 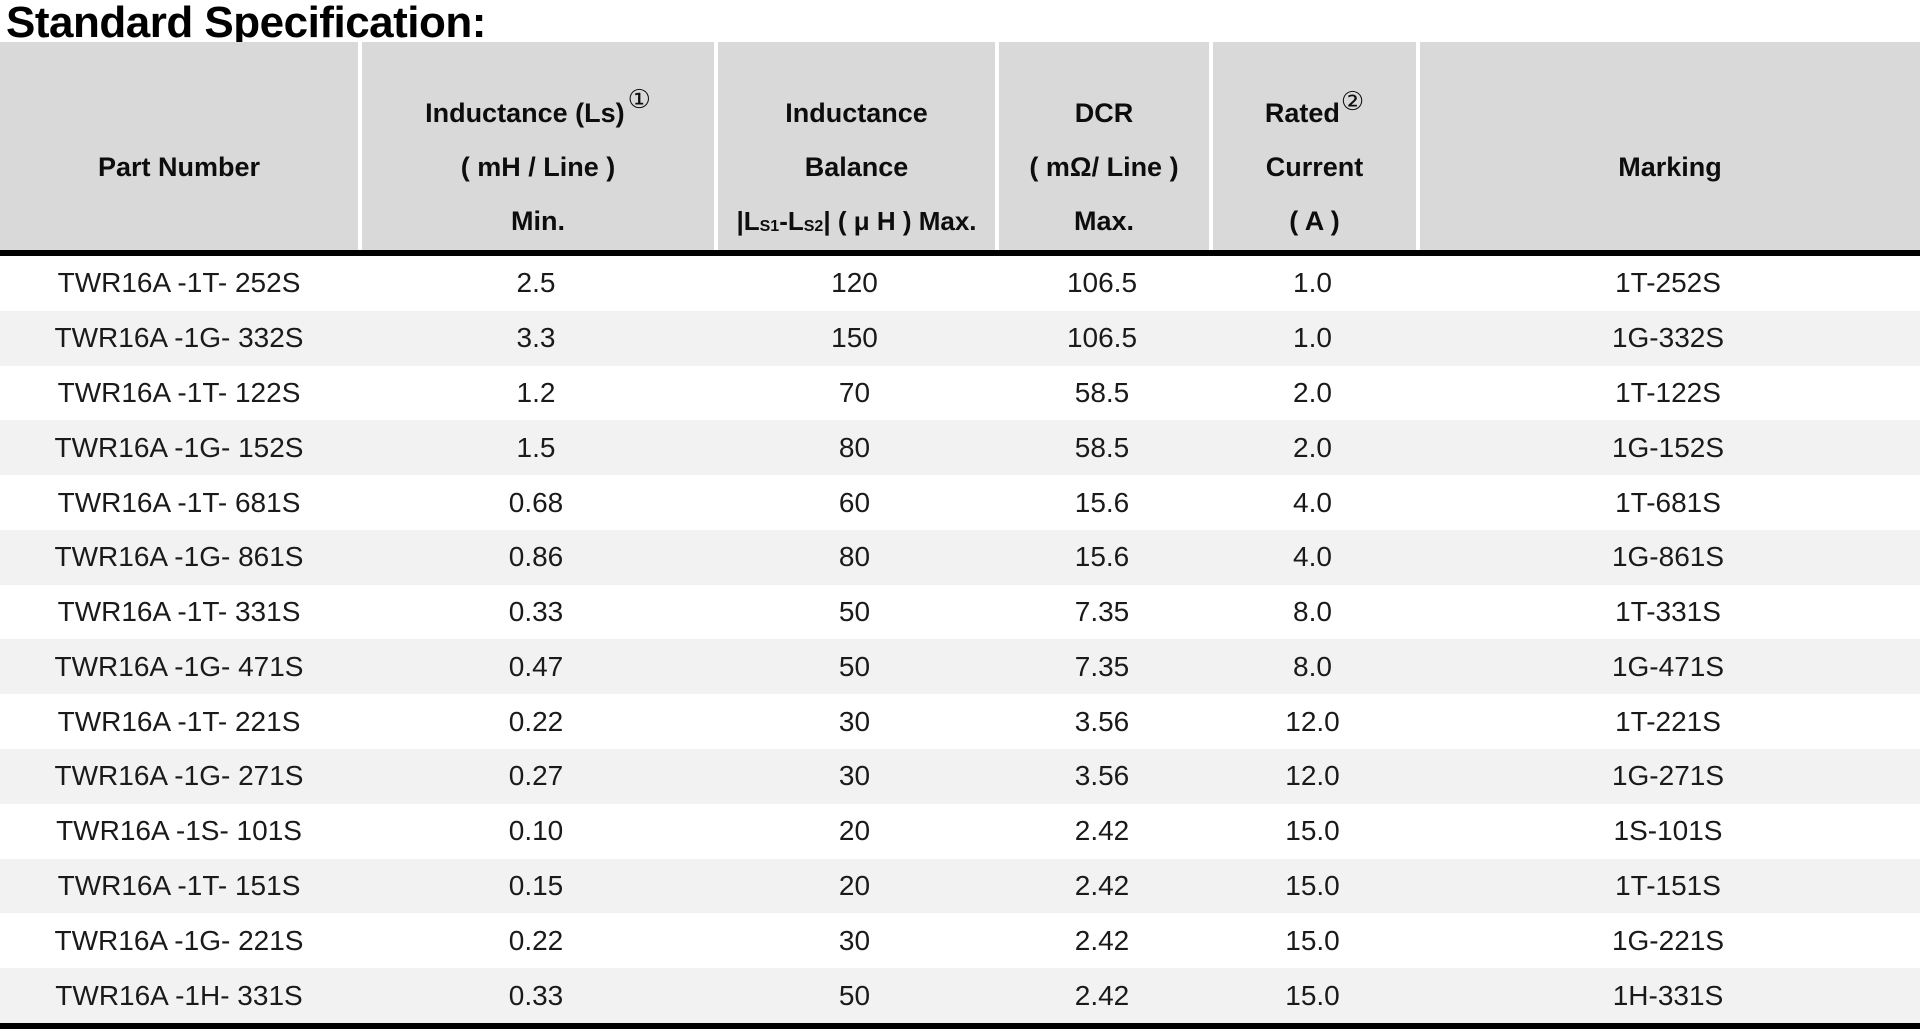 I want to click on table-row: TWR16A -1G- 332S 3.3 150 106.5 1.0 1G-332S, so click(x=960, y=338).